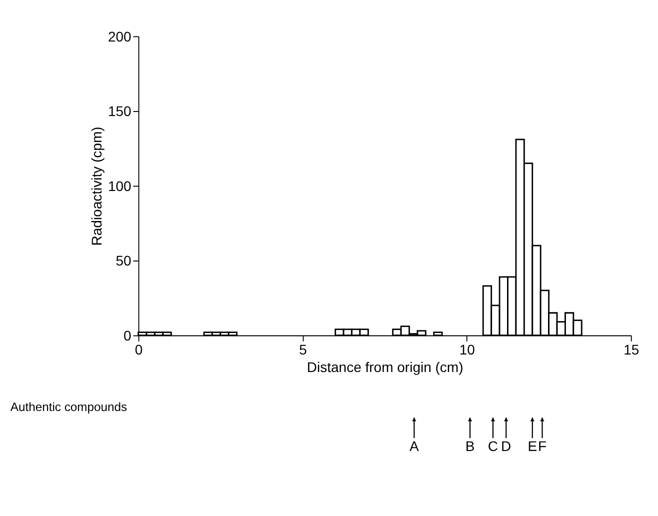  I want to click on x-axis-title: Distance from origin (cm), so click(385, 367).